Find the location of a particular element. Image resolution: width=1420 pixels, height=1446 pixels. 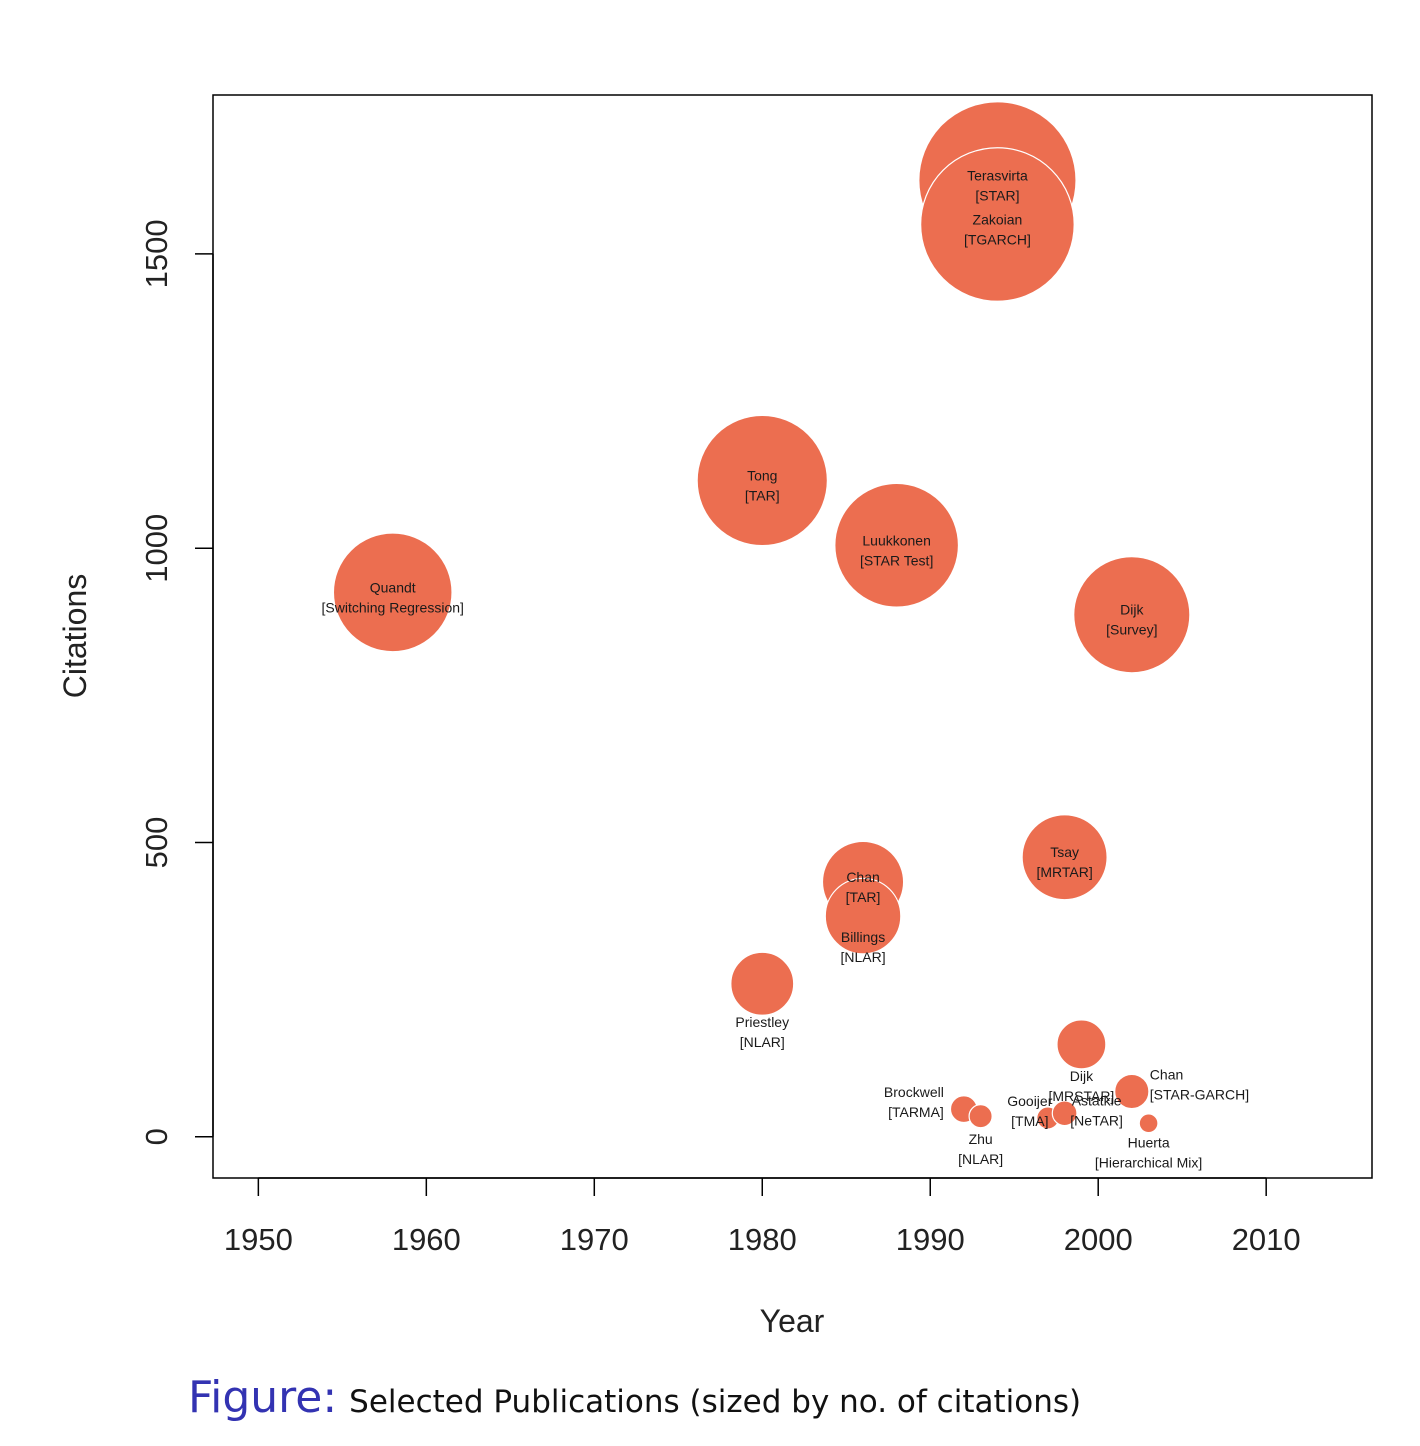

bubble-author-label: Huerta is located at coordinates (1149, 1142).